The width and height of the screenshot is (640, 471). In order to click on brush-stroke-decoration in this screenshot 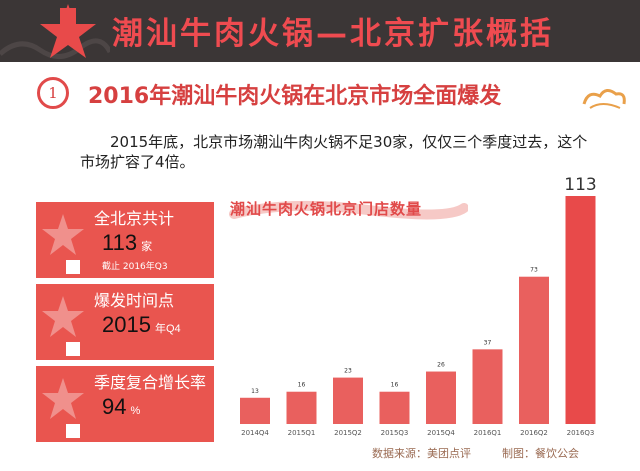, I will do `click(348, 210)`.